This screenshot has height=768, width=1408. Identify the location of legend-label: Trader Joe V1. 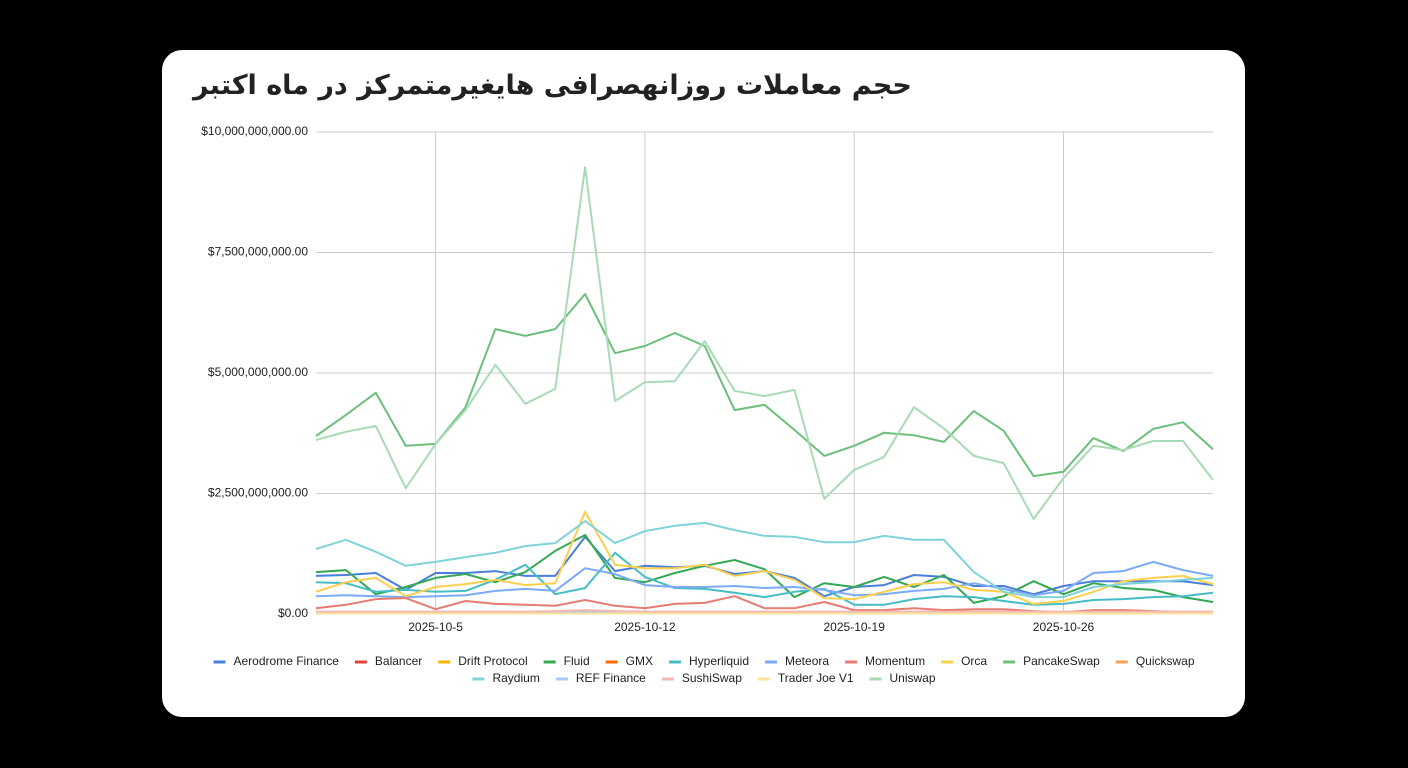
(816, 678).